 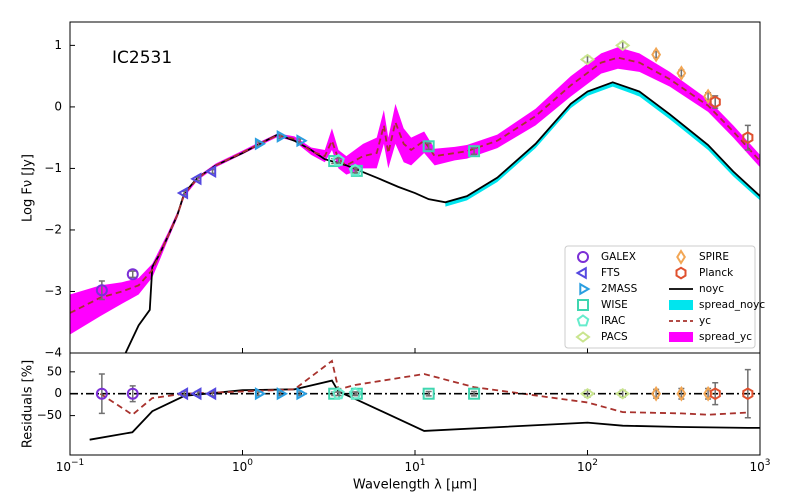 What do you see at coordinates (53, 168) in the screenshot?
I see `y-tick-label: −1` at bounding box center [53, 168].